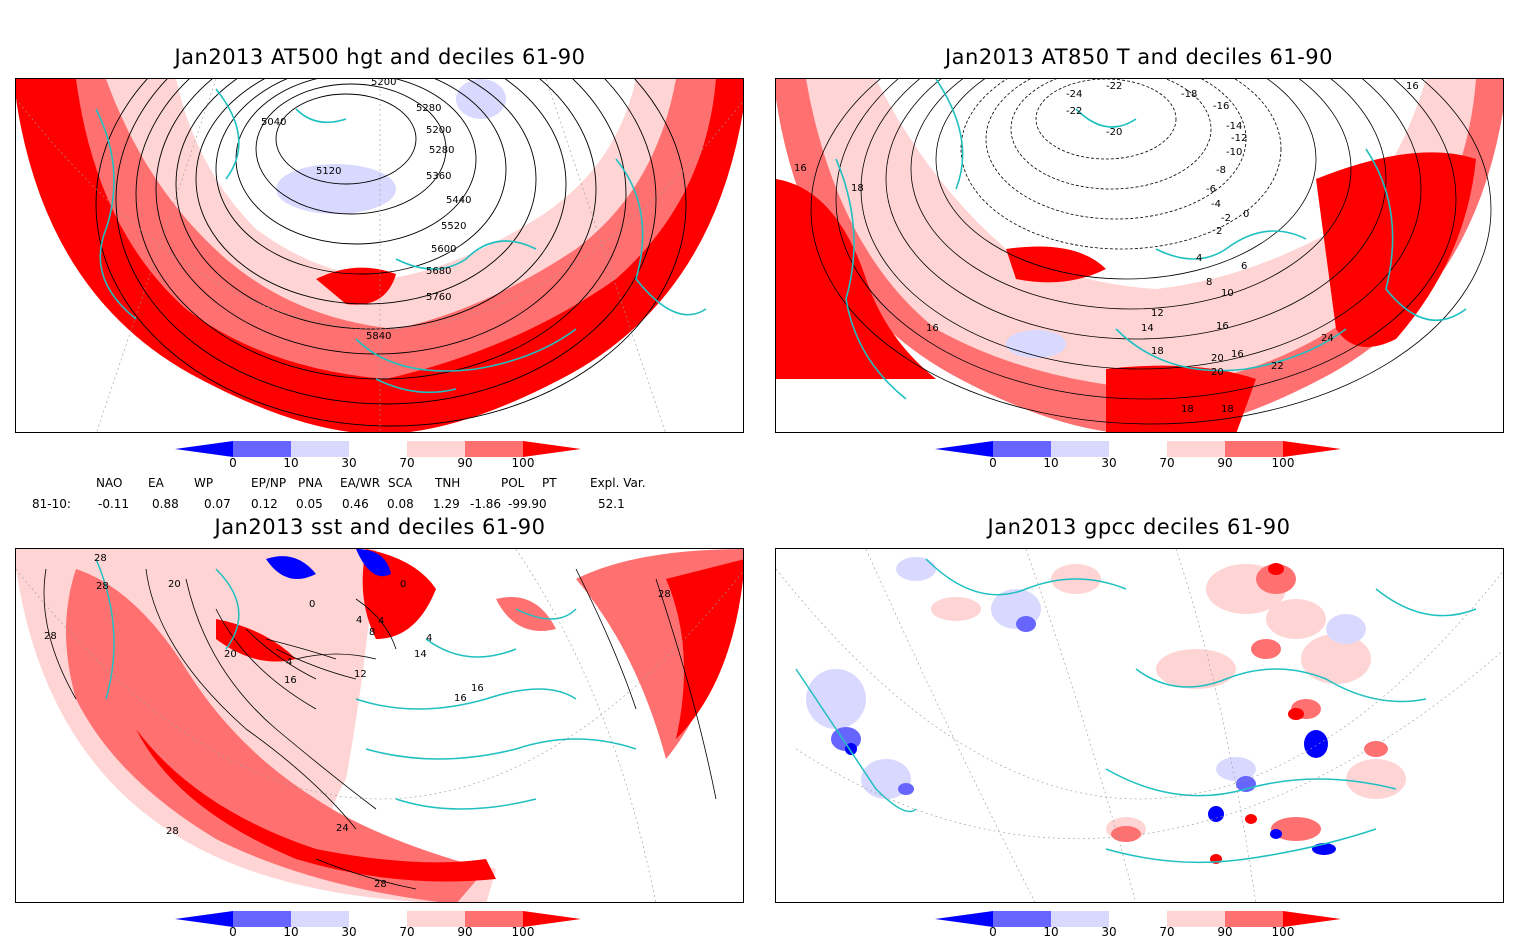 The image size is (1520, 940). I want to click on index-header: SCA, so click(400, 483).